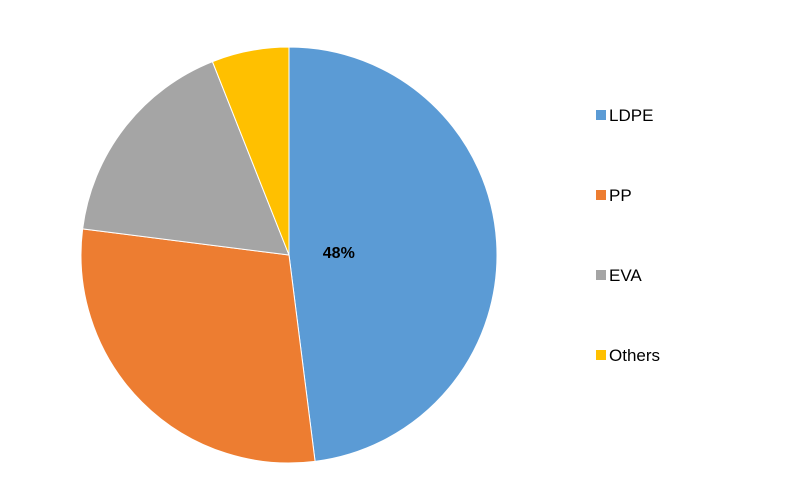 Image resolution: width=800 pixels, height=480 pixels. I want to click on legend-swatch-eva, so click(601, 275).